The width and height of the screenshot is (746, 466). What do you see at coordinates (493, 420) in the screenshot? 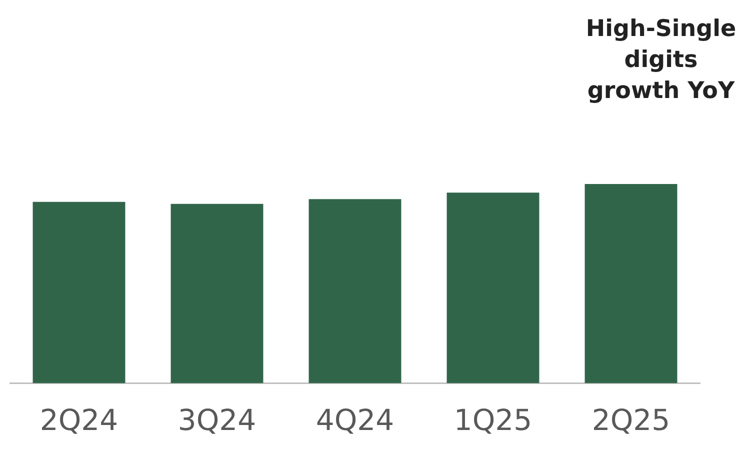
I see `x-tick-label: 1Q25` at bounding box center [493, 420].